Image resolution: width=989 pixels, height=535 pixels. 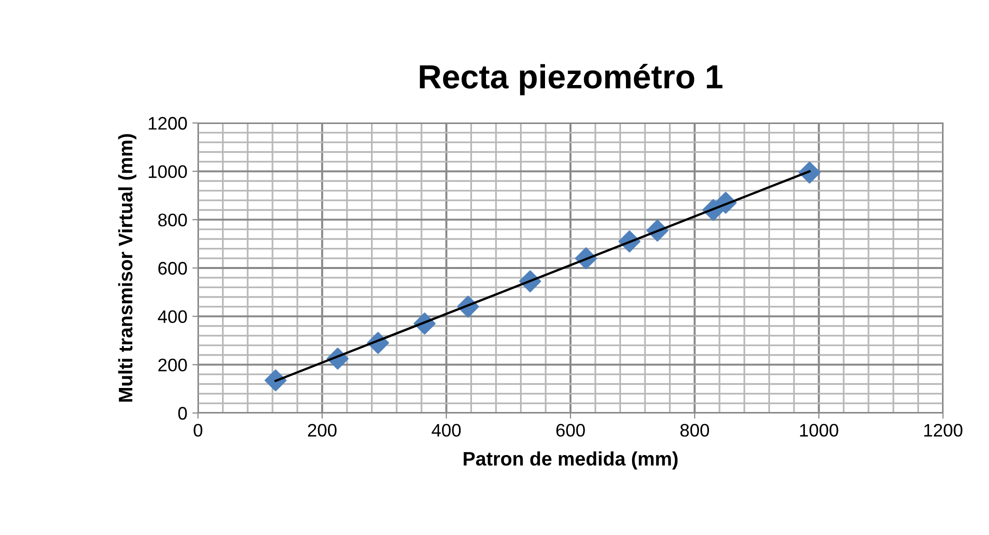 I want to click on y-axis-title: Multi transmisor Virtual (mm), so click(x=127, y=268).